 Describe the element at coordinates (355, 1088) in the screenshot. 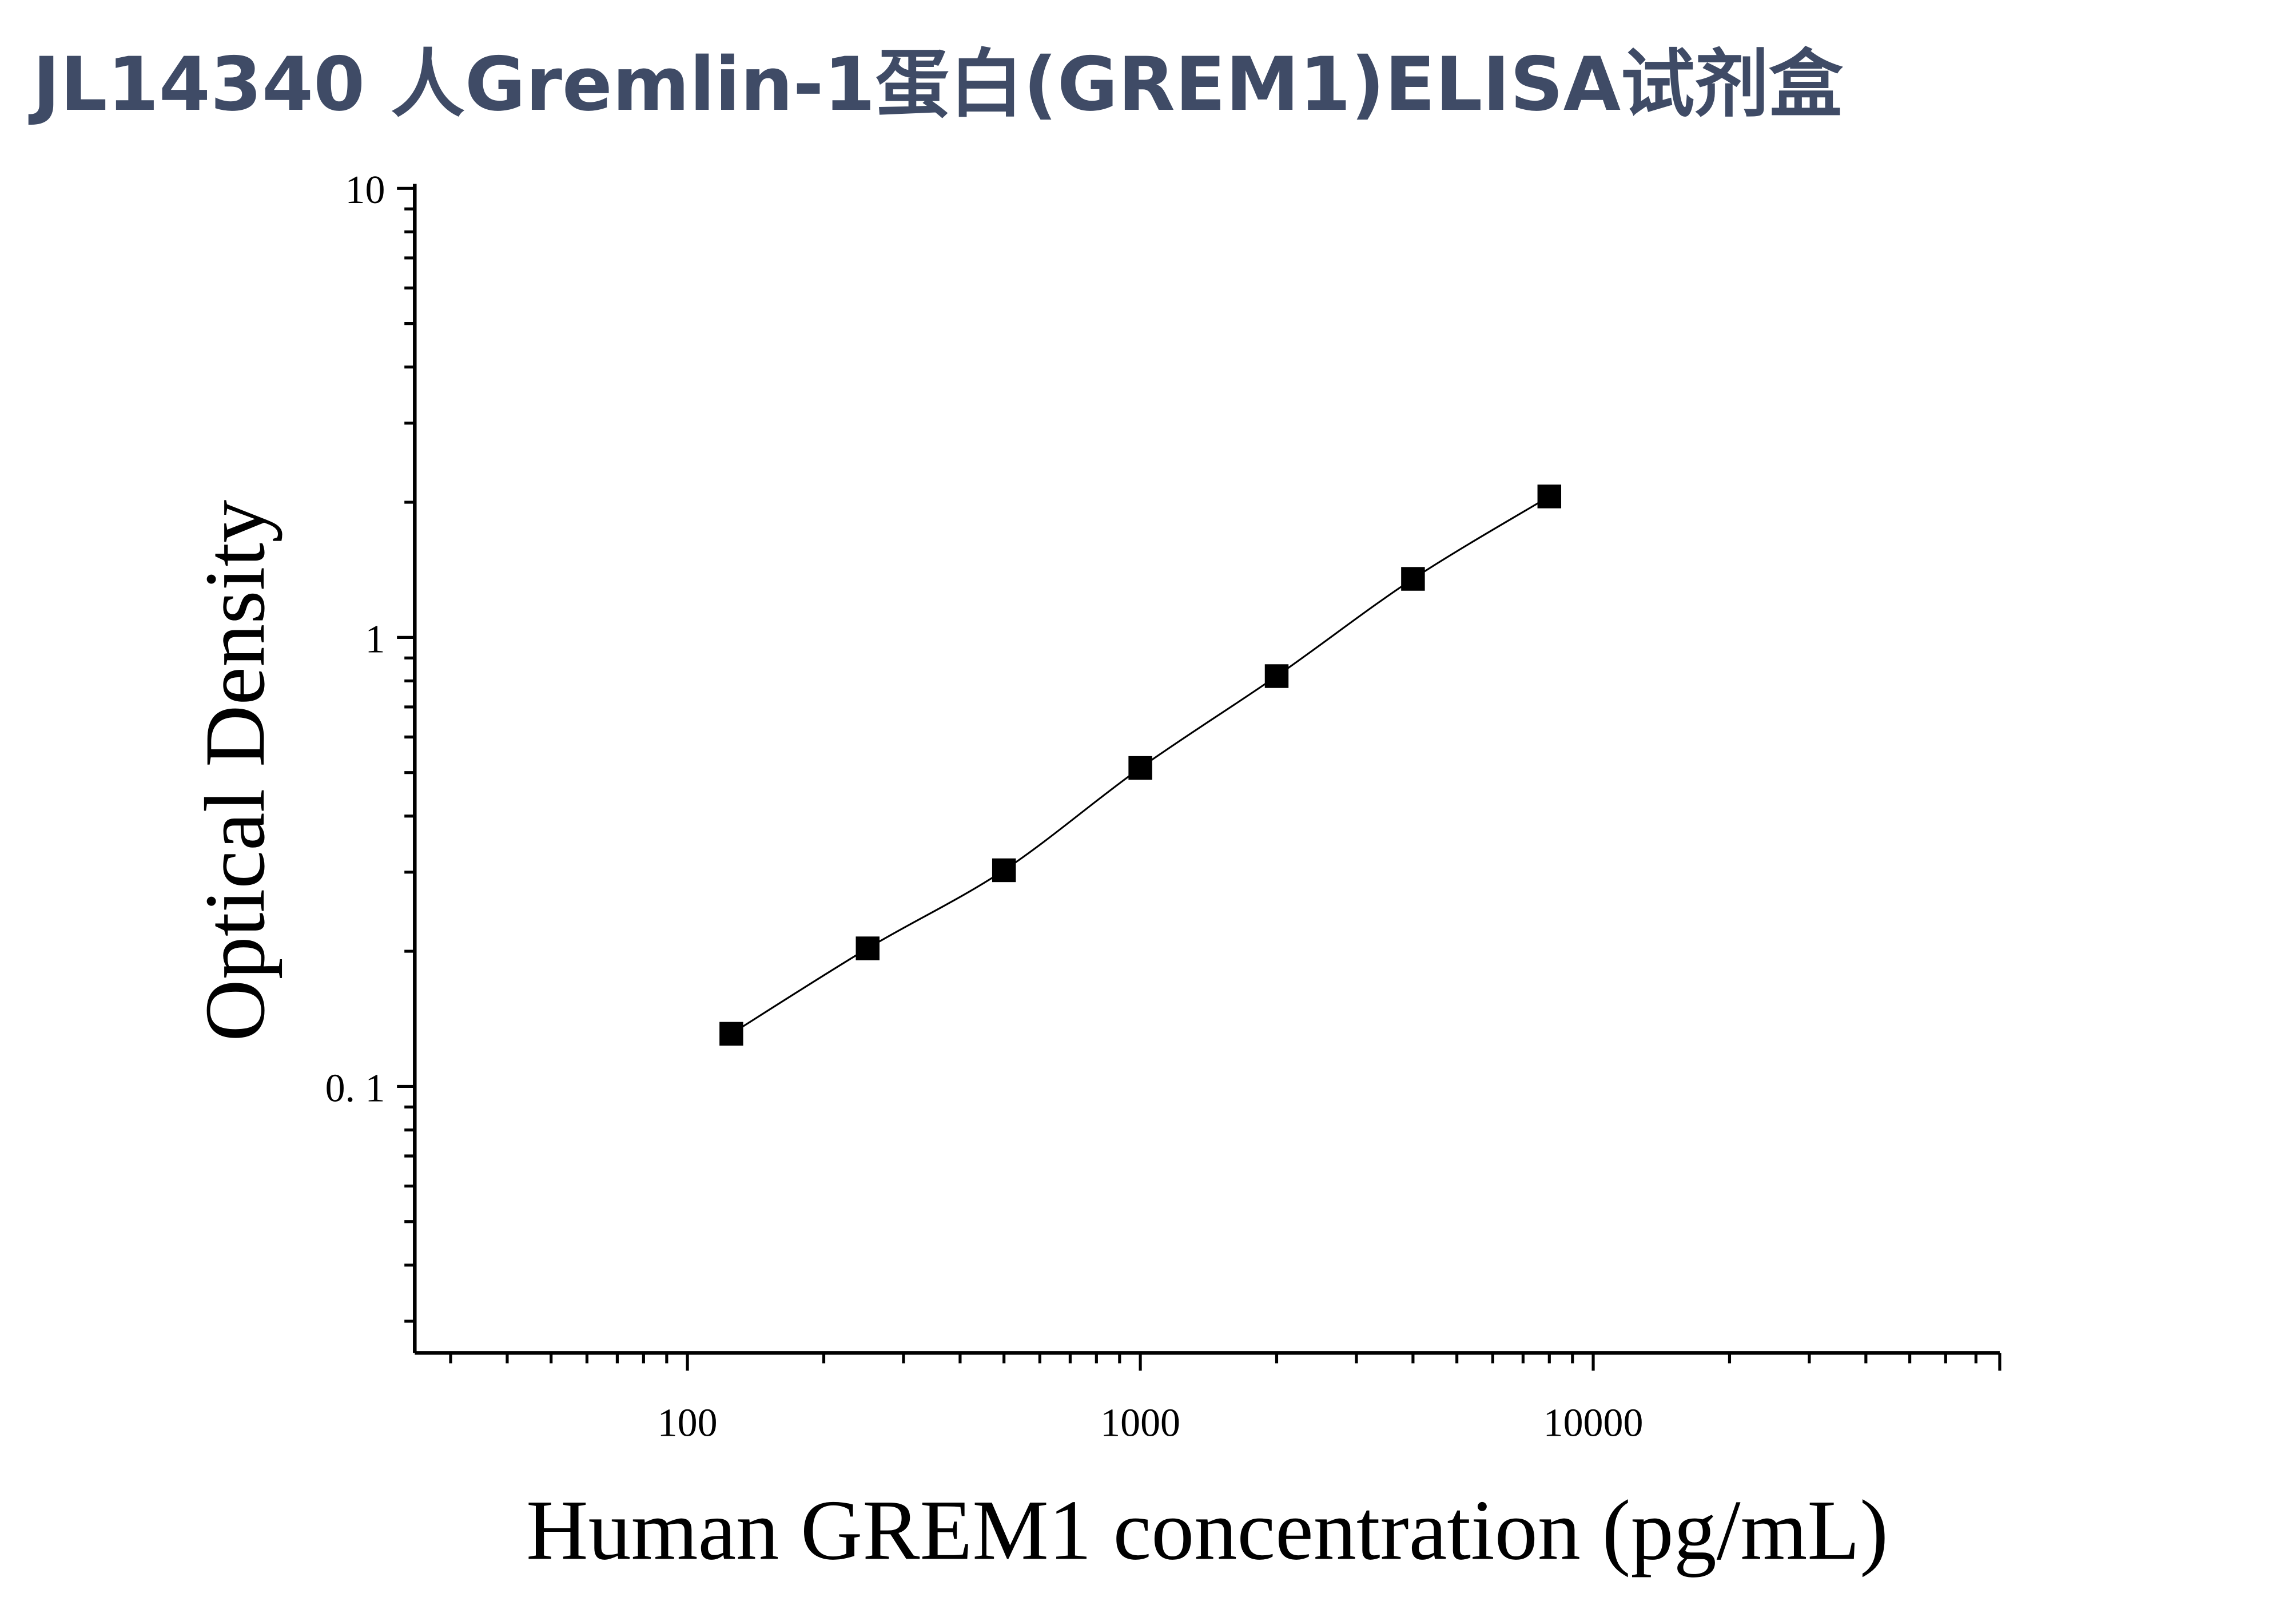

I see `y-tick-label: 0. 1` at that location.